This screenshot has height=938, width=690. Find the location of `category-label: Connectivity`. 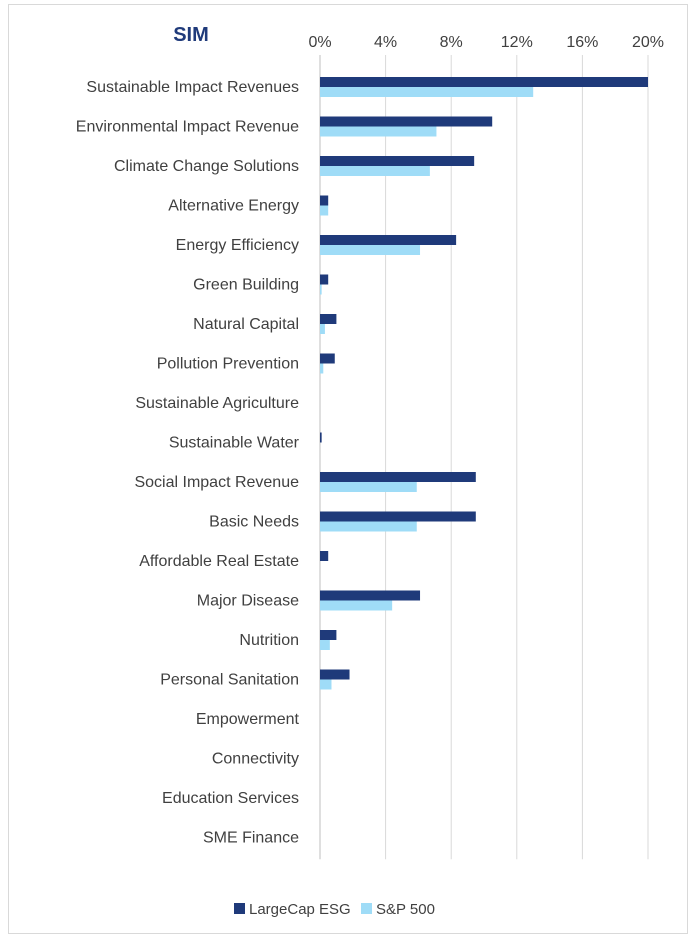

category-label: Connectivity is located at coordinates (255, 759).